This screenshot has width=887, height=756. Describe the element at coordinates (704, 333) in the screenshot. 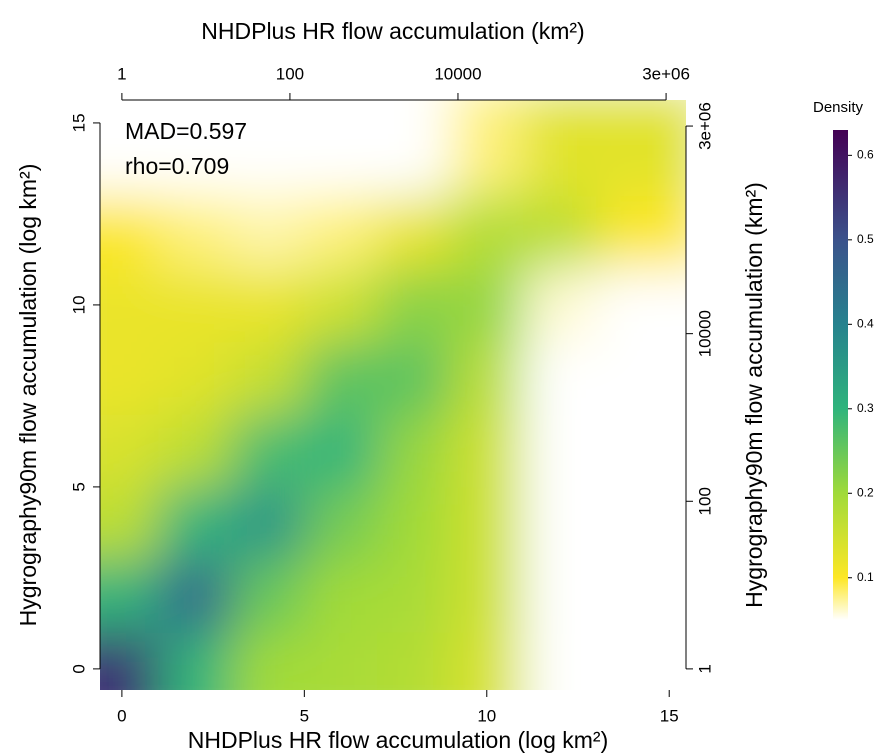

I see `y2-tick-label: 10000` at that location.